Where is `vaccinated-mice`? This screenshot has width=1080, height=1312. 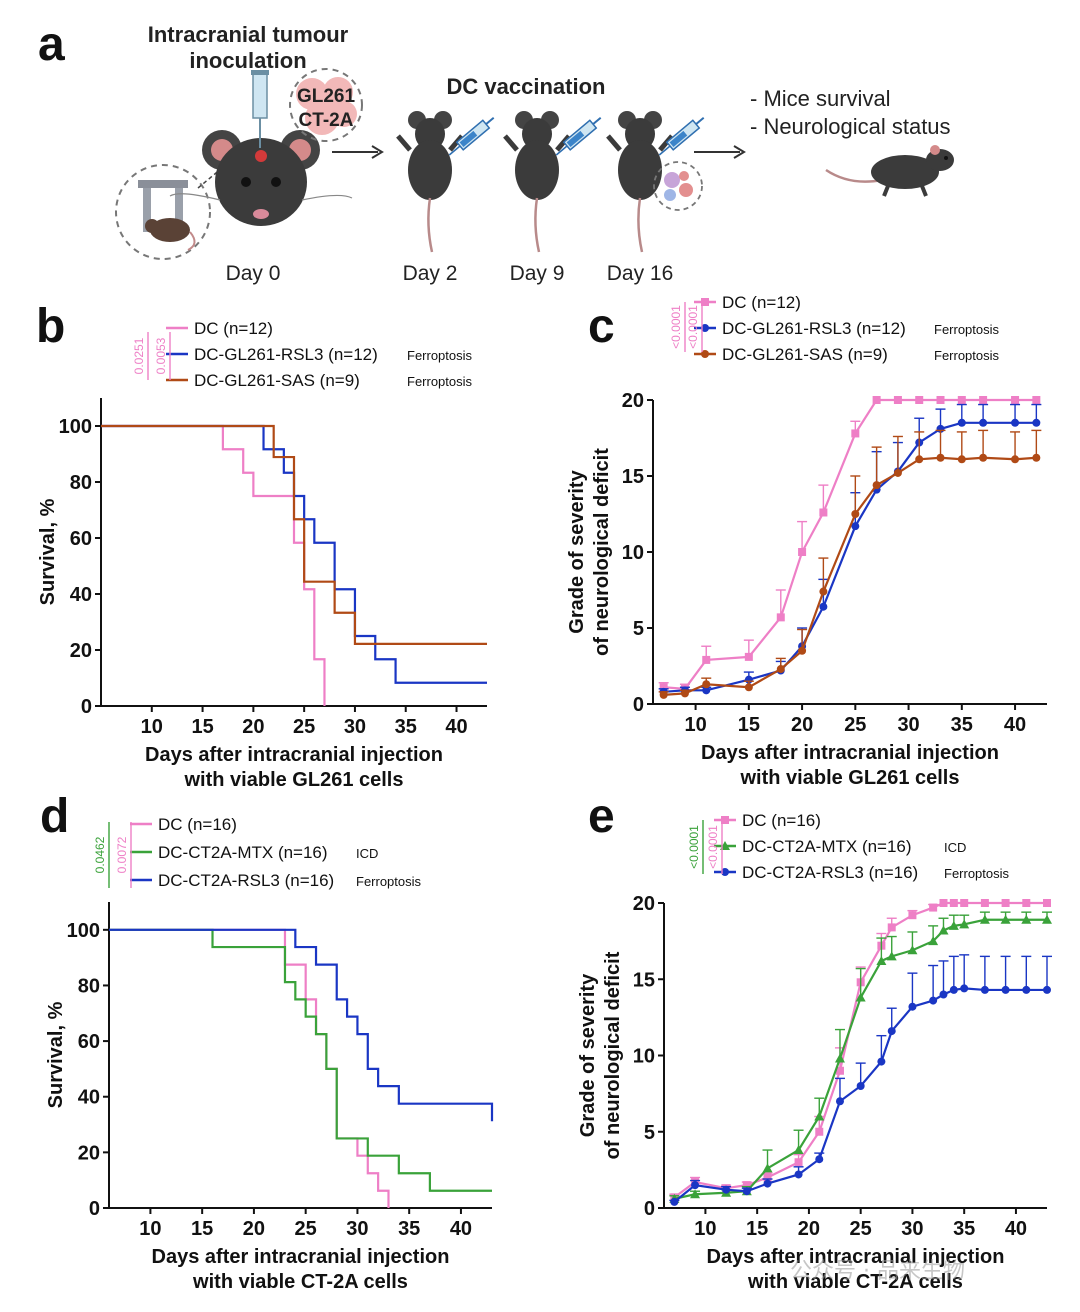 vaccinated-mice is located at coordinates (550, 182).